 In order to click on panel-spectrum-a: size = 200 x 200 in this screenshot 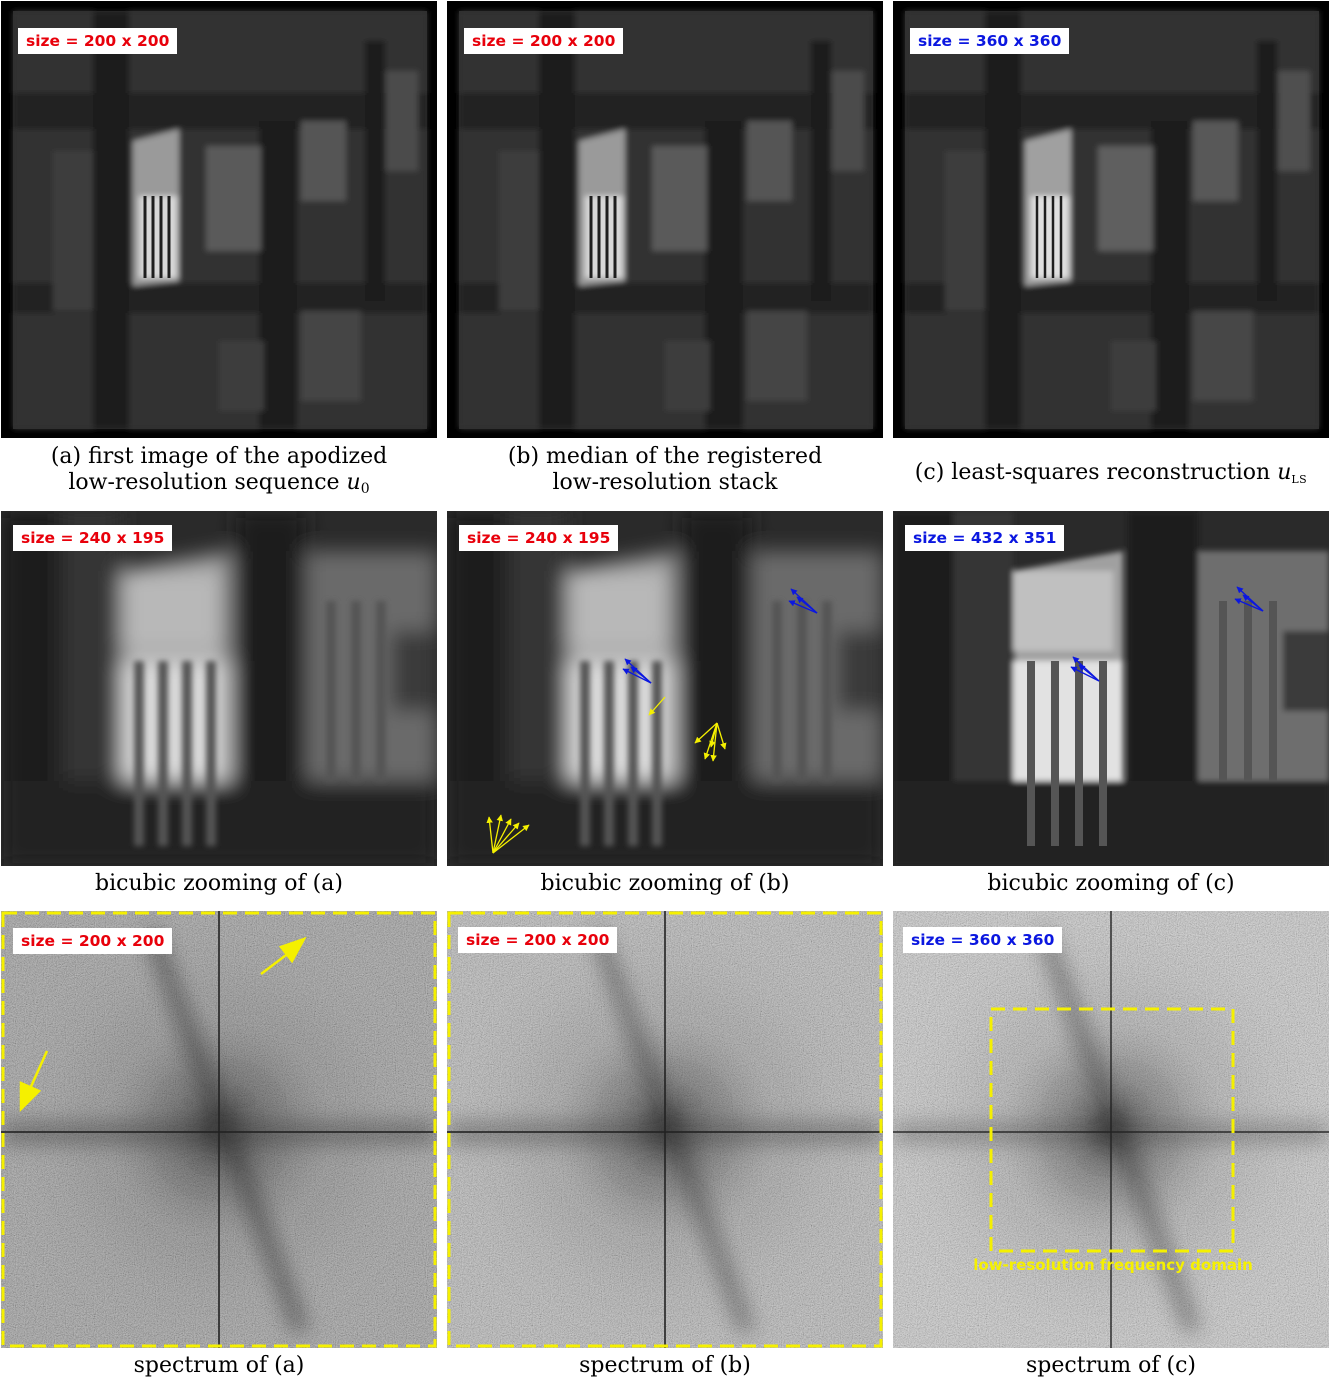, I will do `click(219, 1129)`.